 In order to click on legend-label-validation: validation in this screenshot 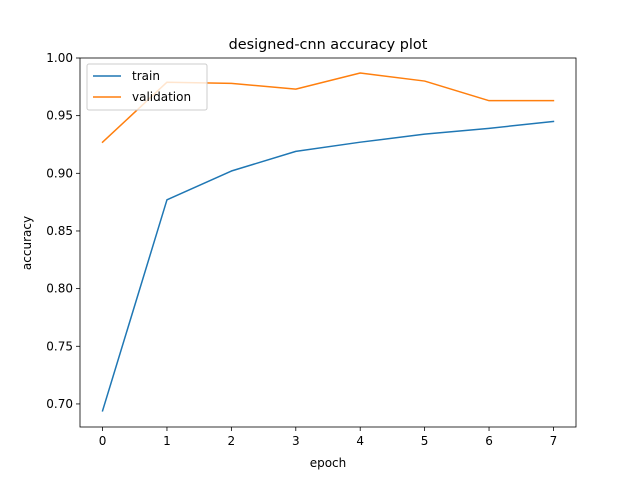, I will do `click(161, 97)`.